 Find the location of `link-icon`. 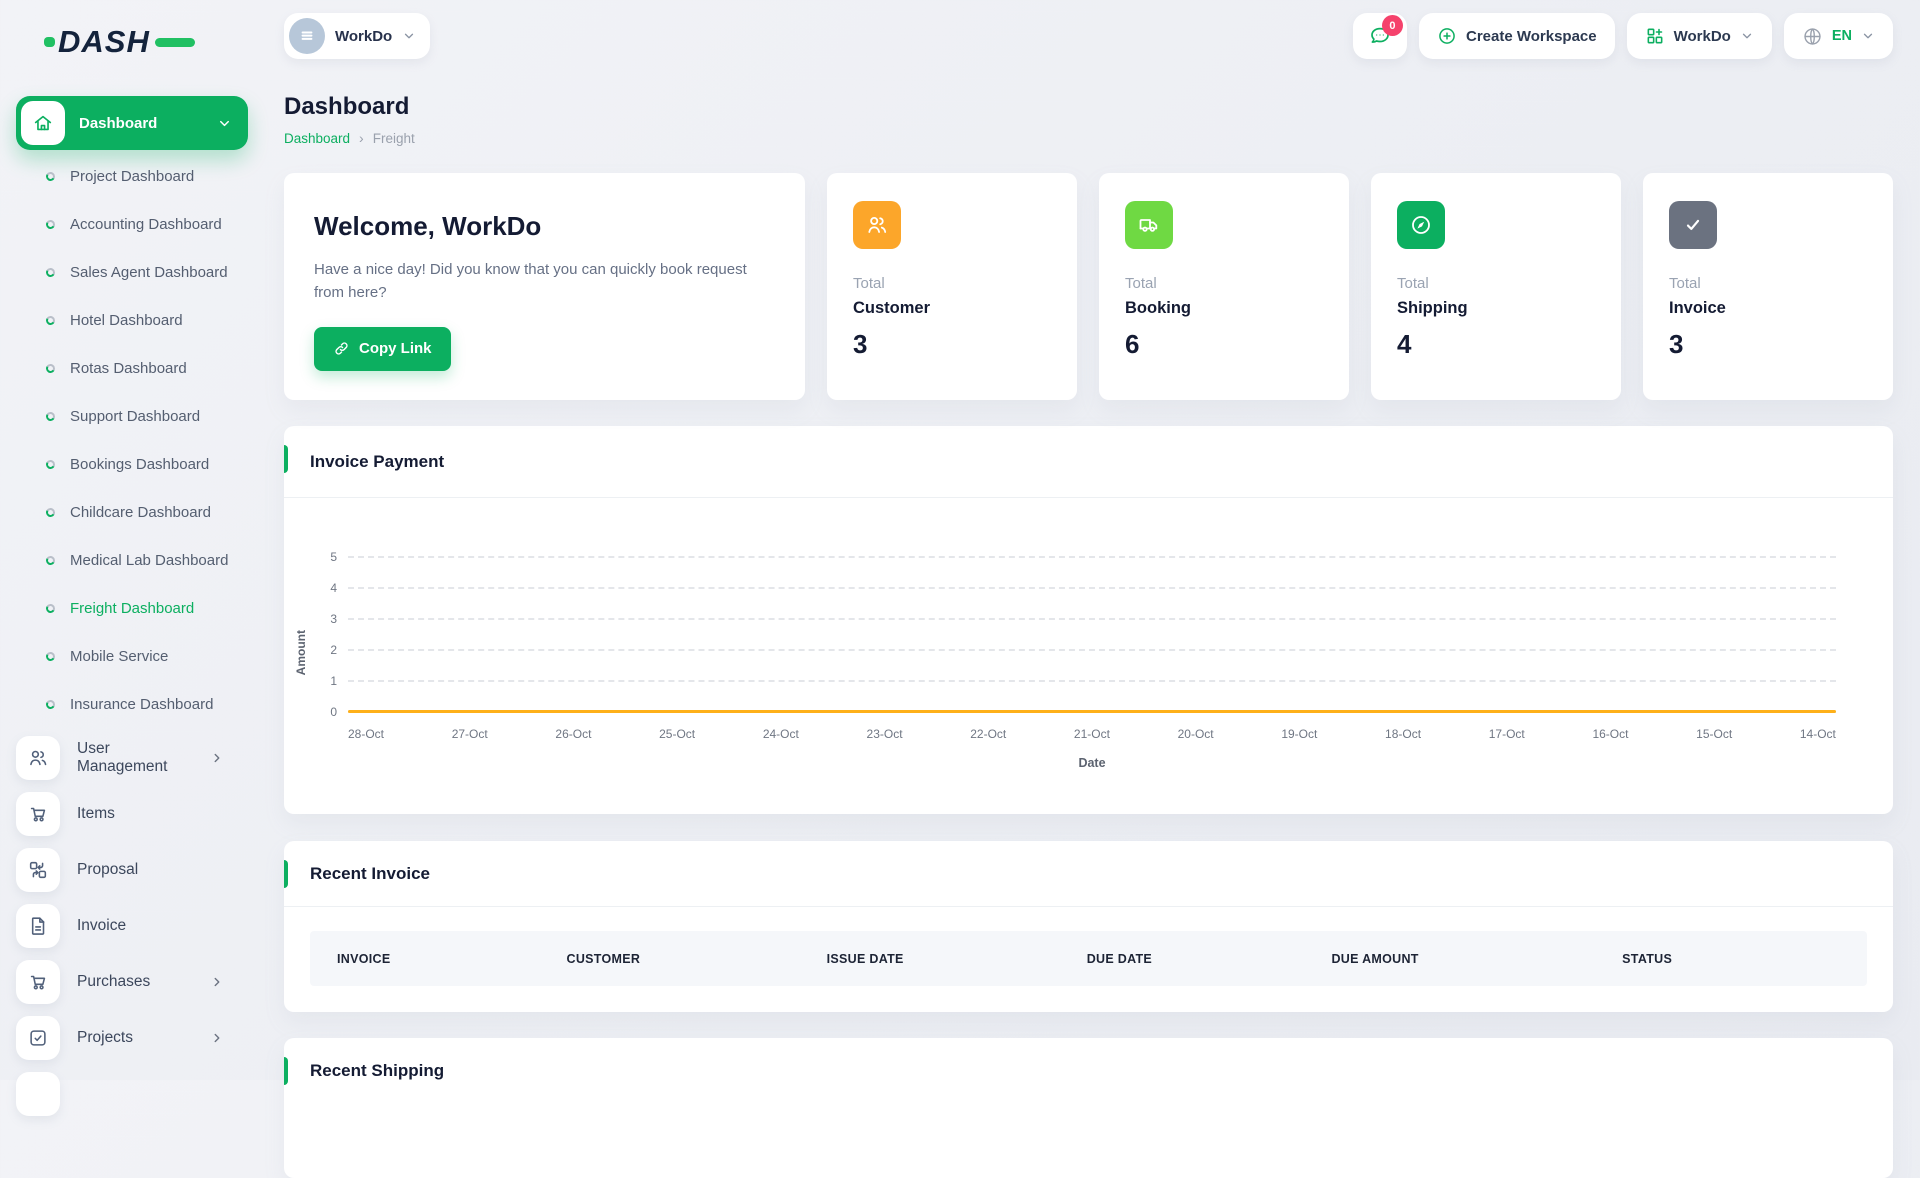

link-icon is located at coordinates (341, 348).